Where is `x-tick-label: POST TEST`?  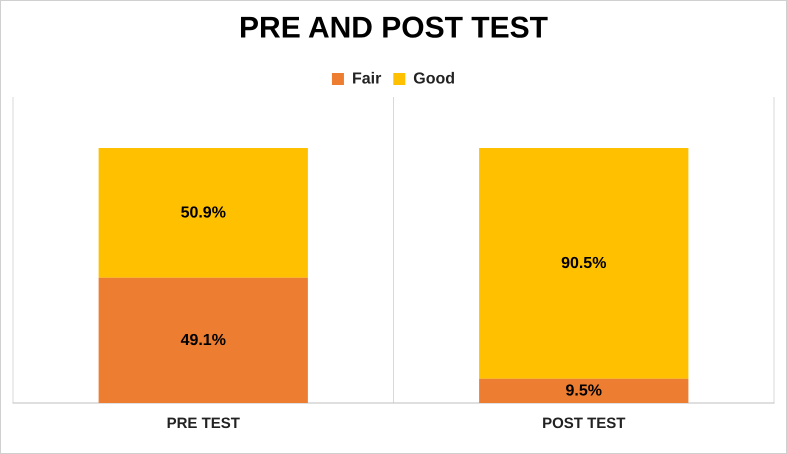
x-tick-label: POST TEST is located at coordinates (584, 423).